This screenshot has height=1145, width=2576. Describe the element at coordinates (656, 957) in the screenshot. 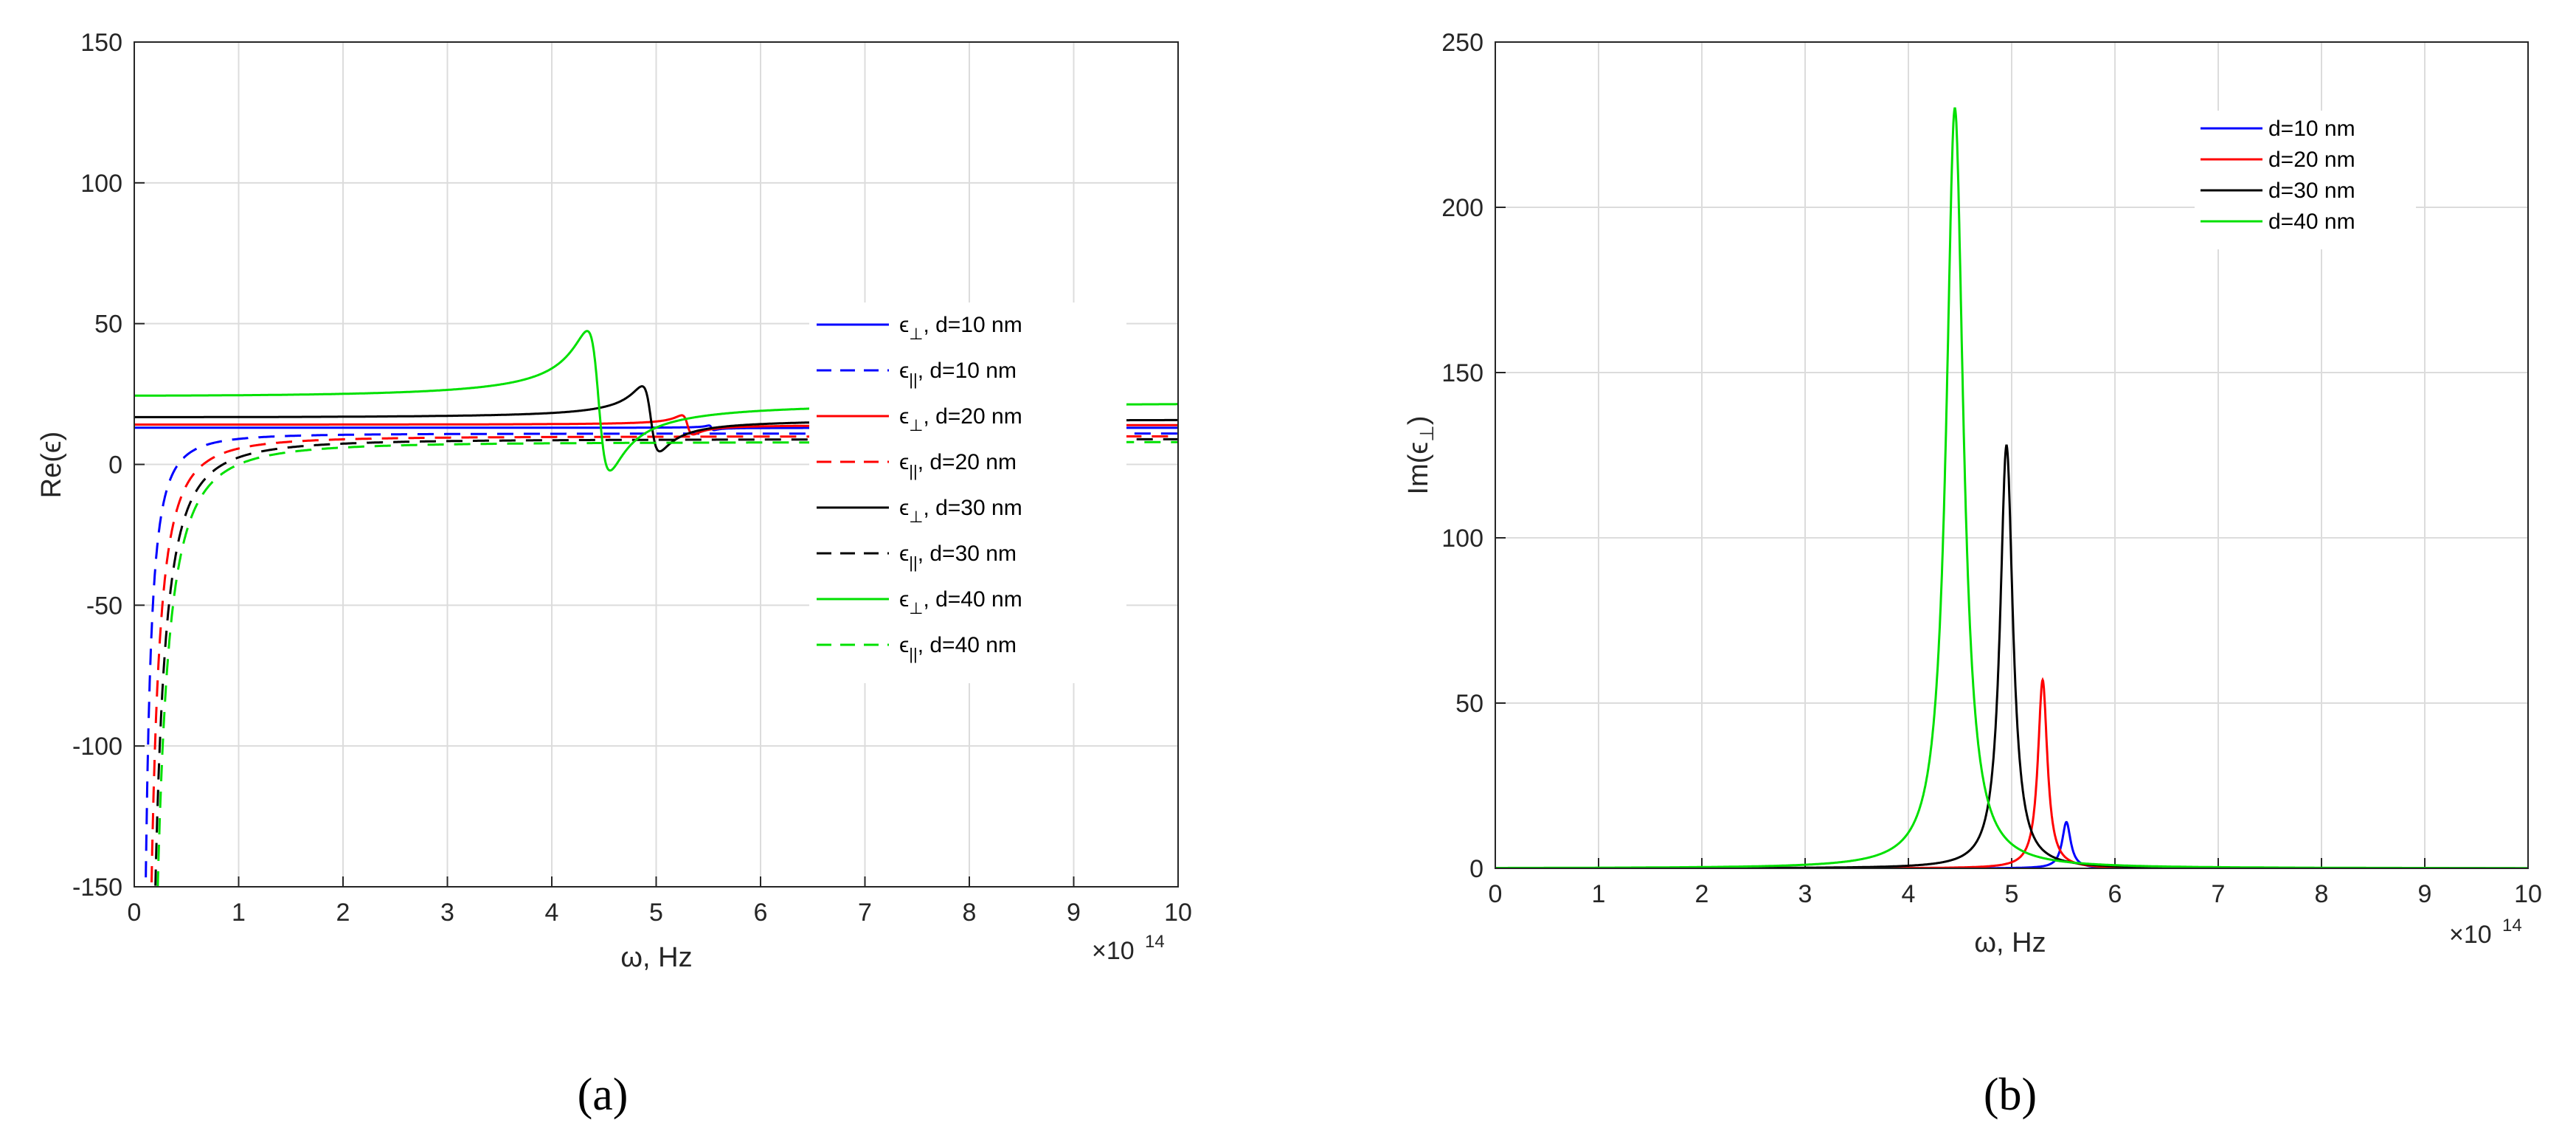

I see `chart-a-x-axis-label: ω, Hz` at that location.